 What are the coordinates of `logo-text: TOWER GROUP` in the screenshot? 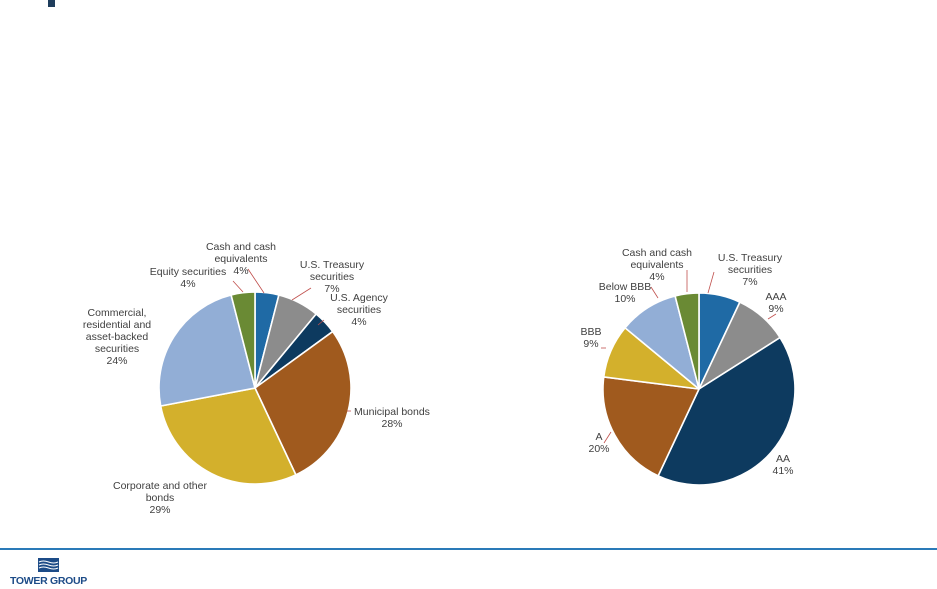 It's located at (49, 581).